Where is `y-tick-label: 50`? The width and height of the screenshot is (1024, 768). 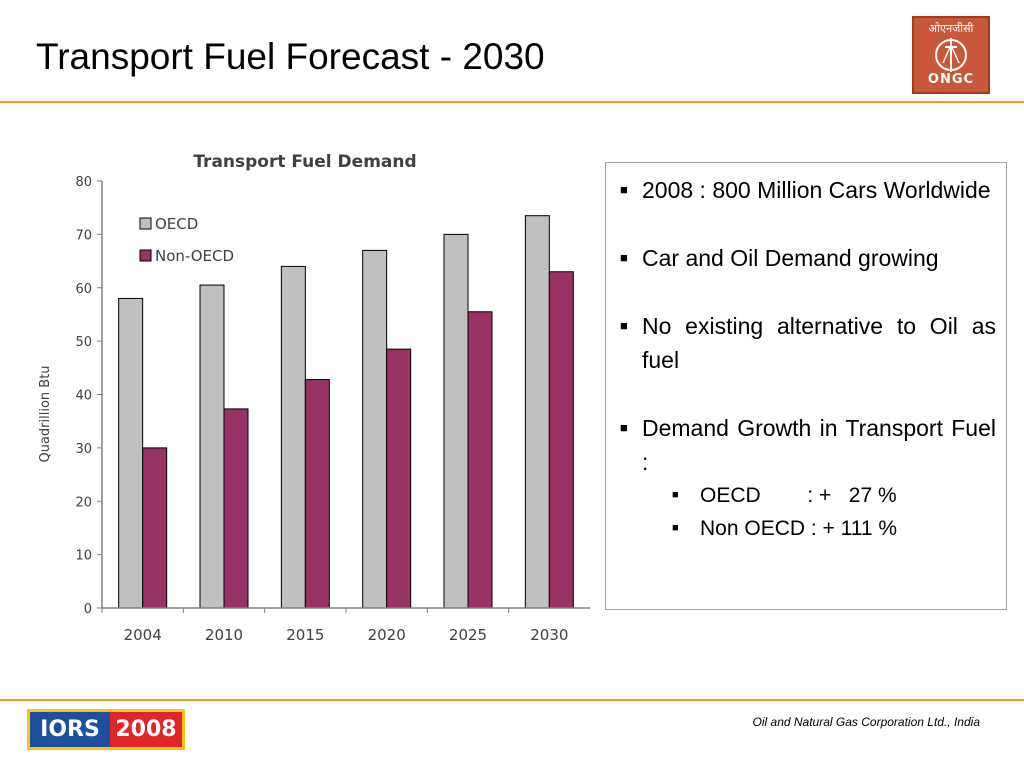
y-tick-label: 50 is located at coordinates (83, 342).